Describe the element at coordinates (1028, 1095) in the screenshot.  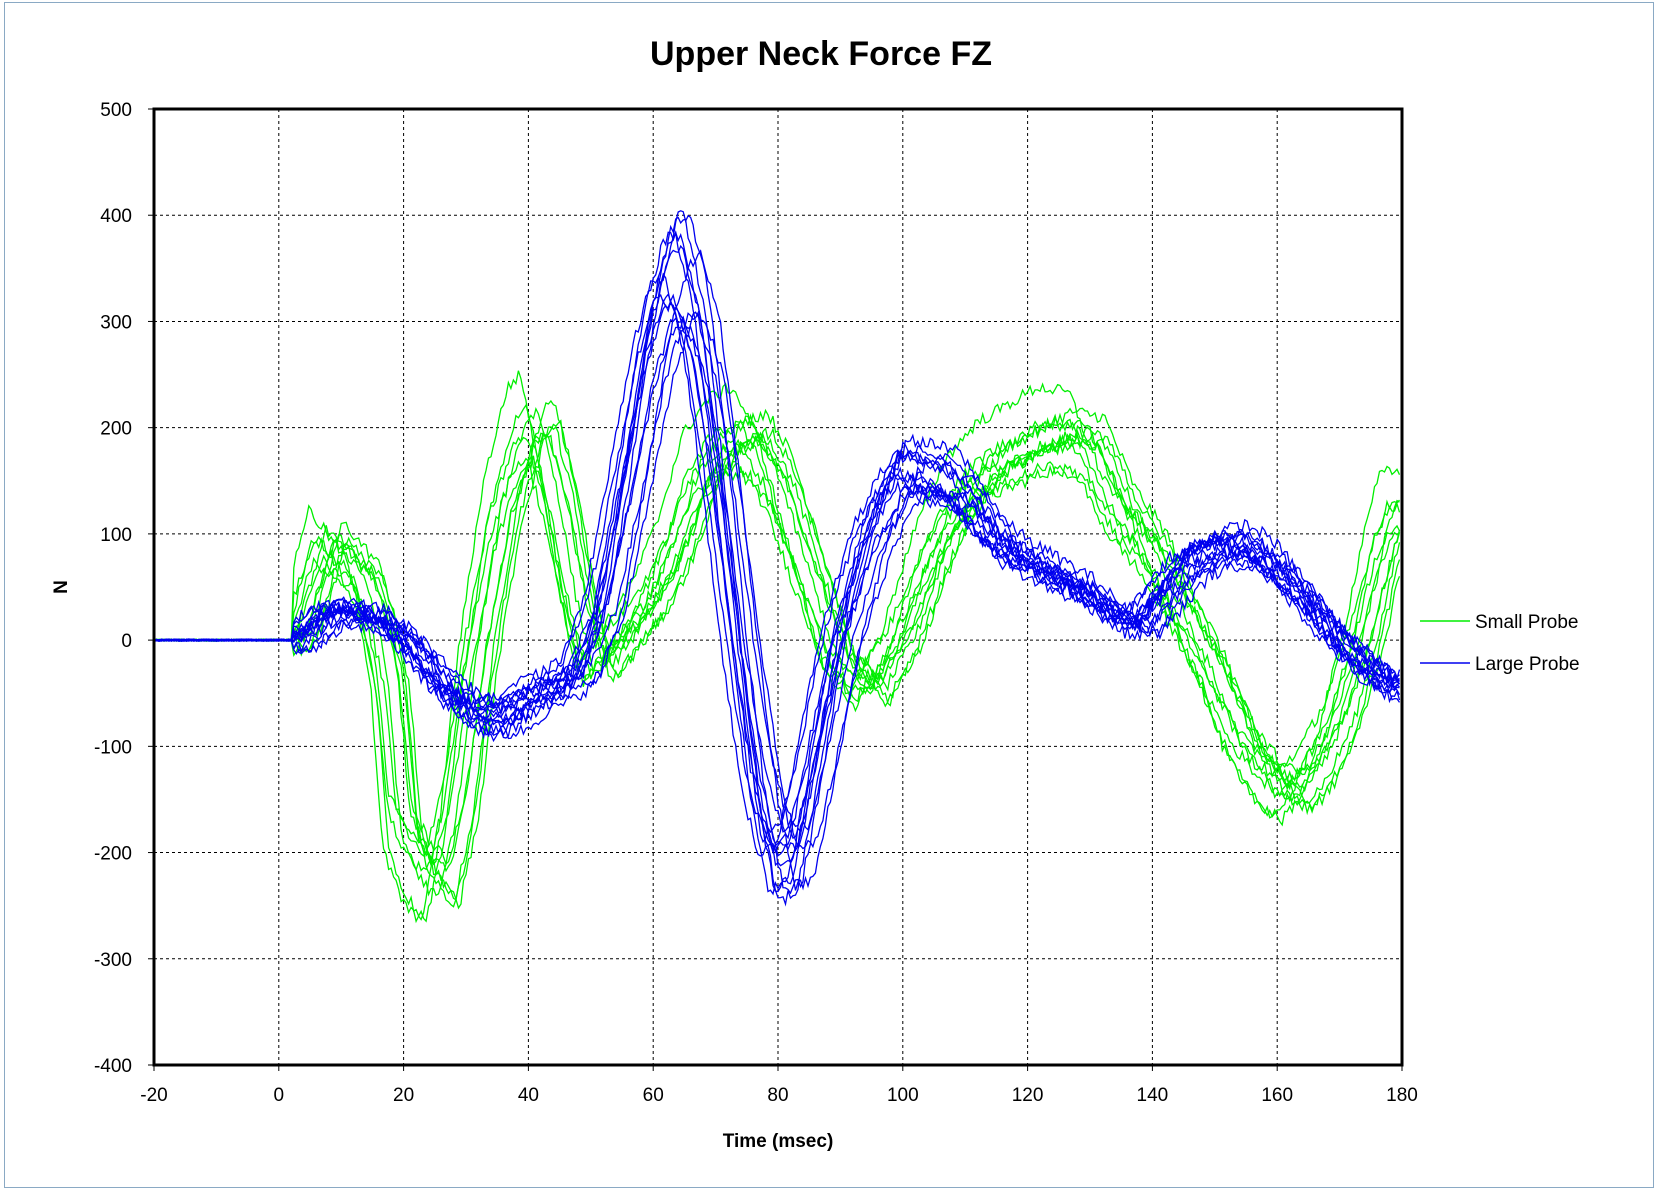
I see `x-tick-label: 120` at that location.